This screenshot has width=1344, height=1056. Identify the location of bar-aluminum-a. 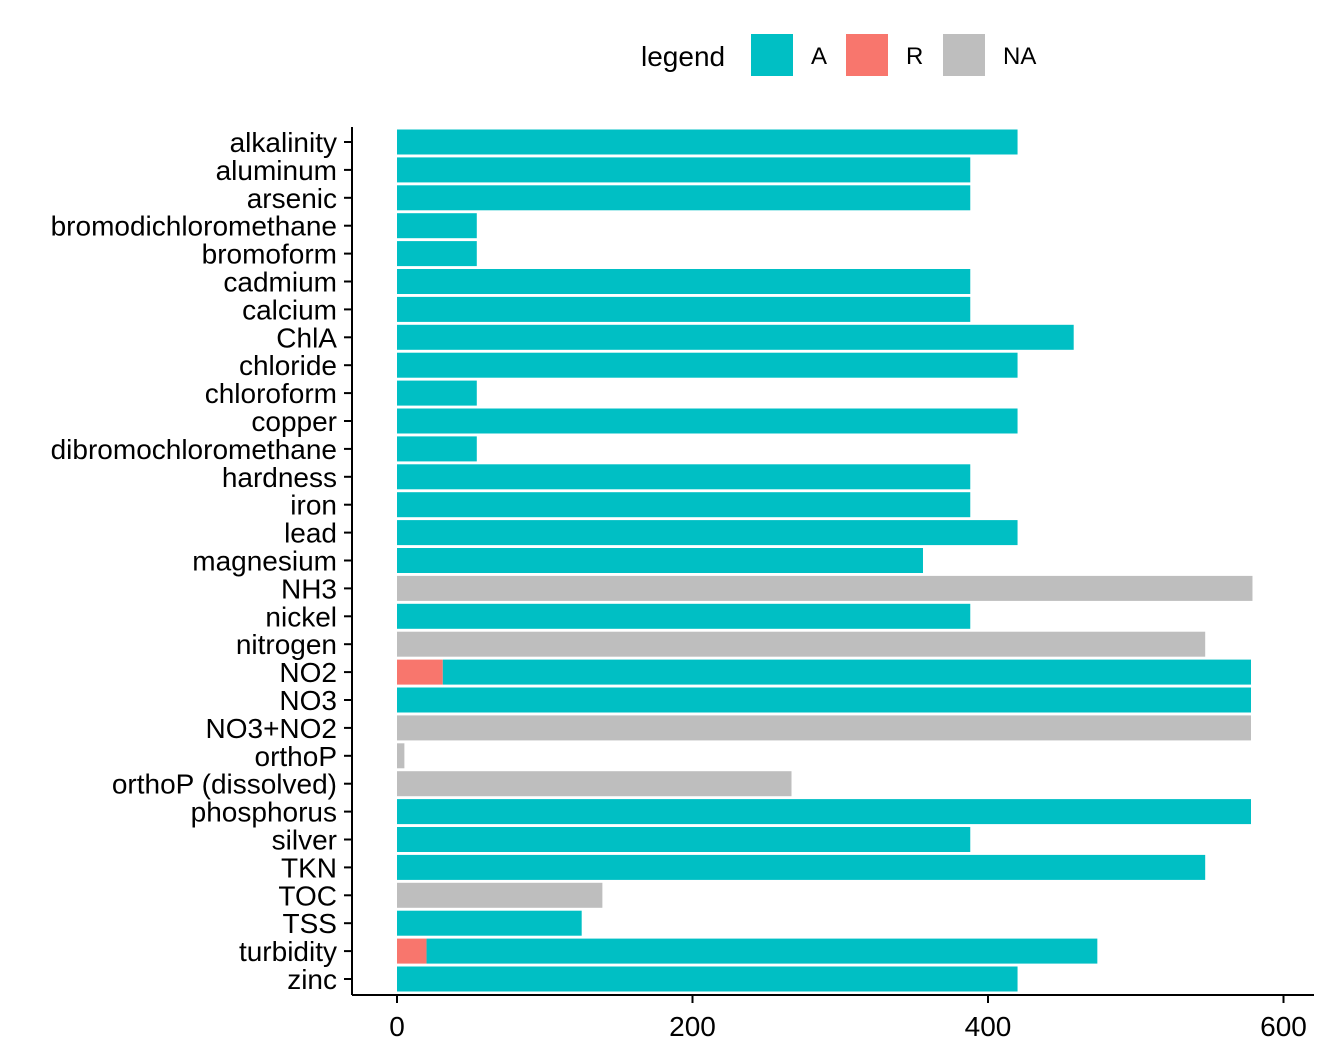
(684, 170).